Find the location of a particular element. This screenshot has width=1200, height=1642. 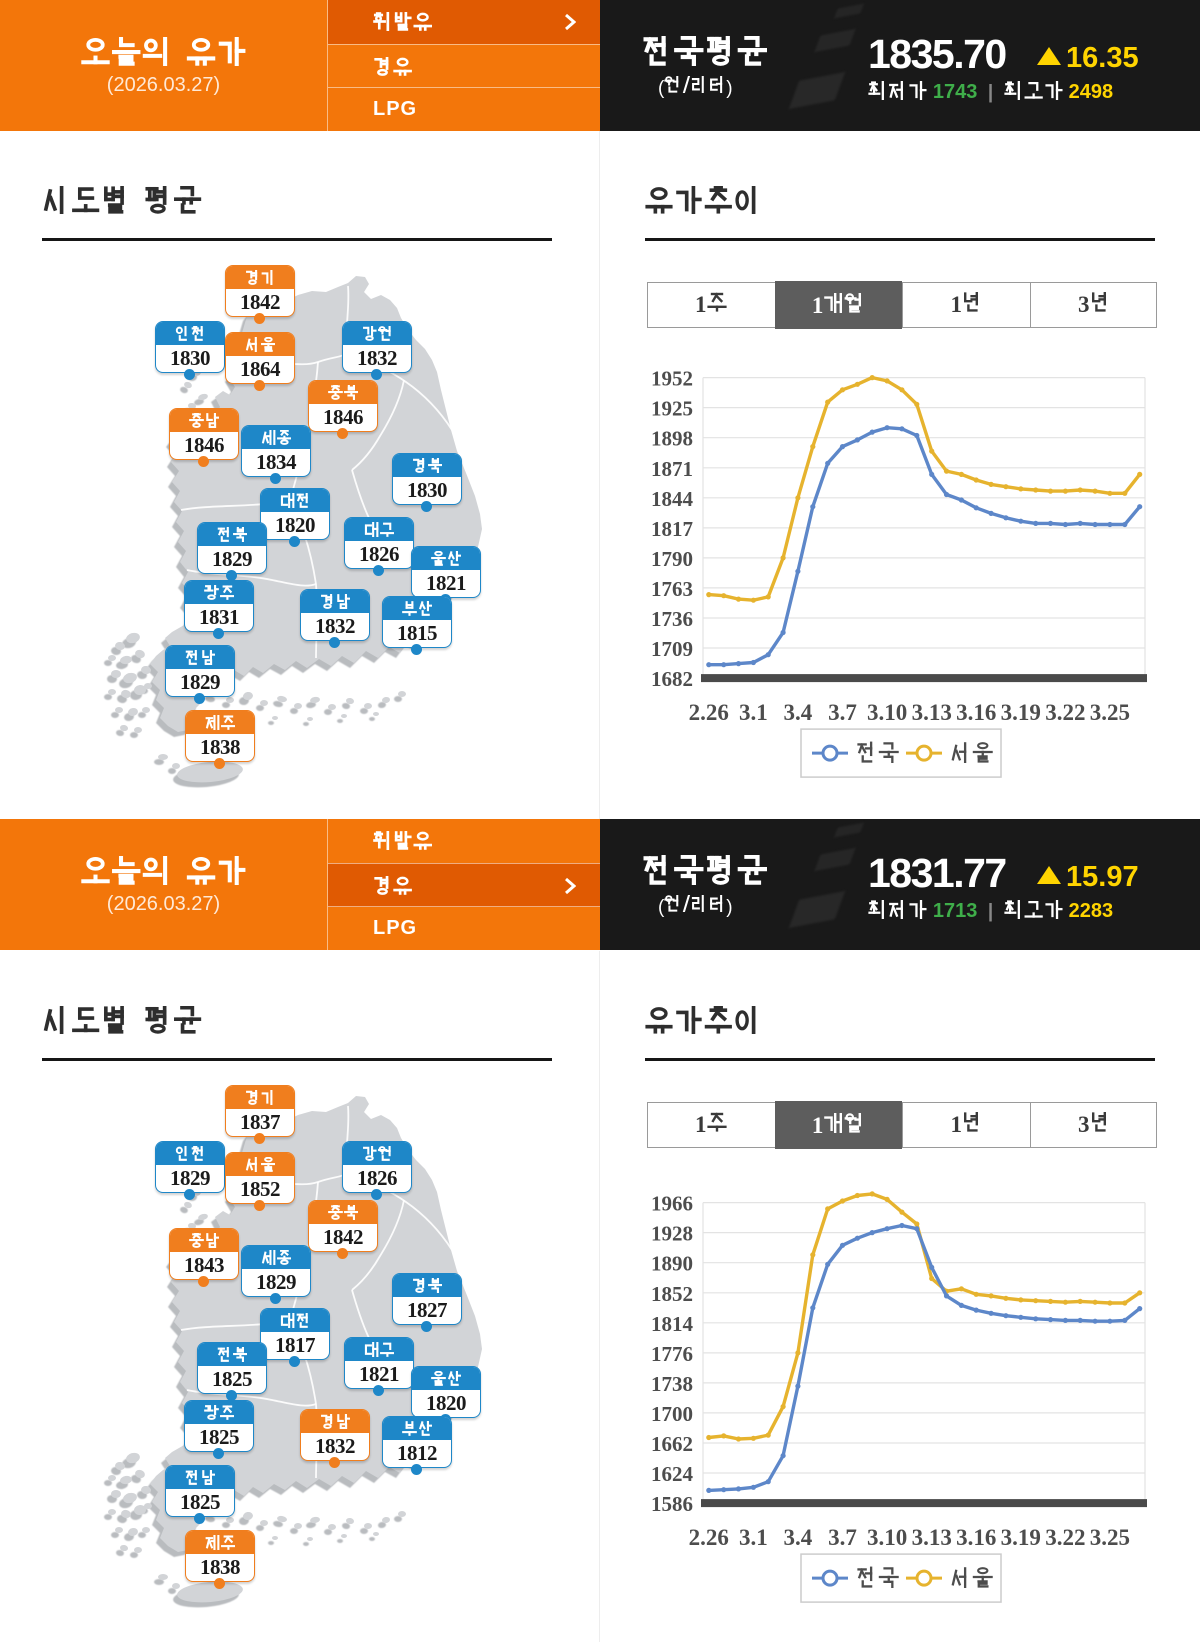

svg-text: 1966 is located at coordinates (672, 1204).